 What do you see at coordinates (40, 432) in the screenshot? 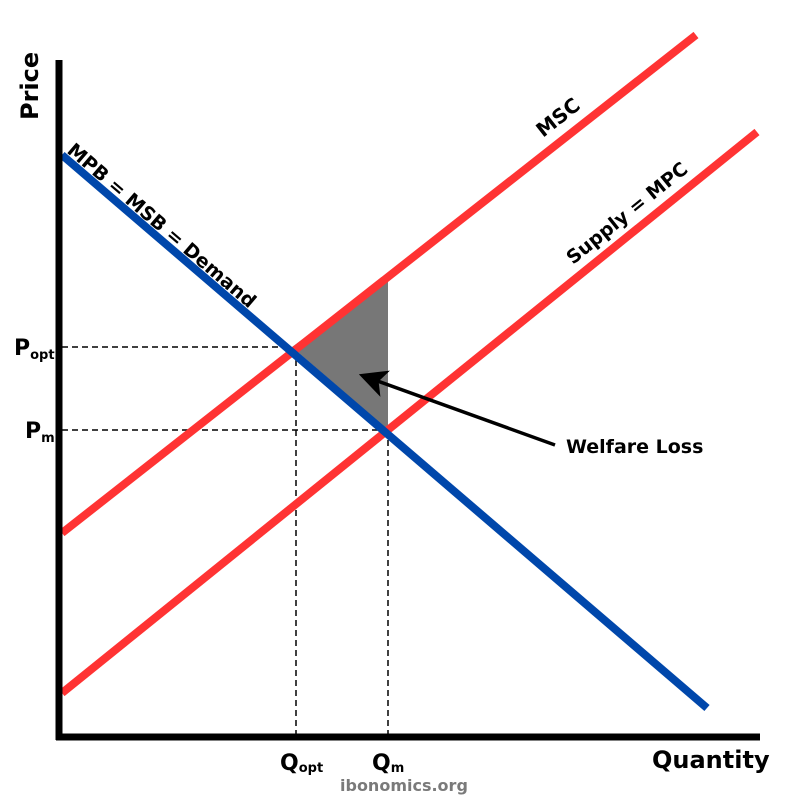
I see `p-m-label: Pm` at bounding box center [40, 432].